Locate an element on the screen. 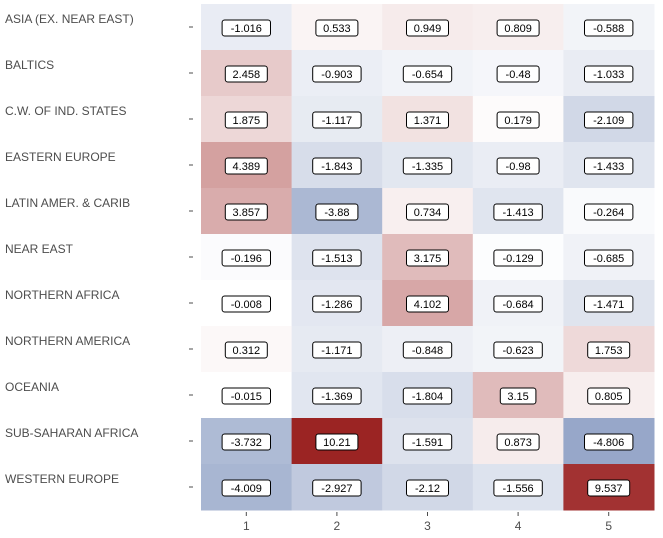 This screenshot has height=538, width=663. value-label: -1.556 is located at coordinates (517, 489).